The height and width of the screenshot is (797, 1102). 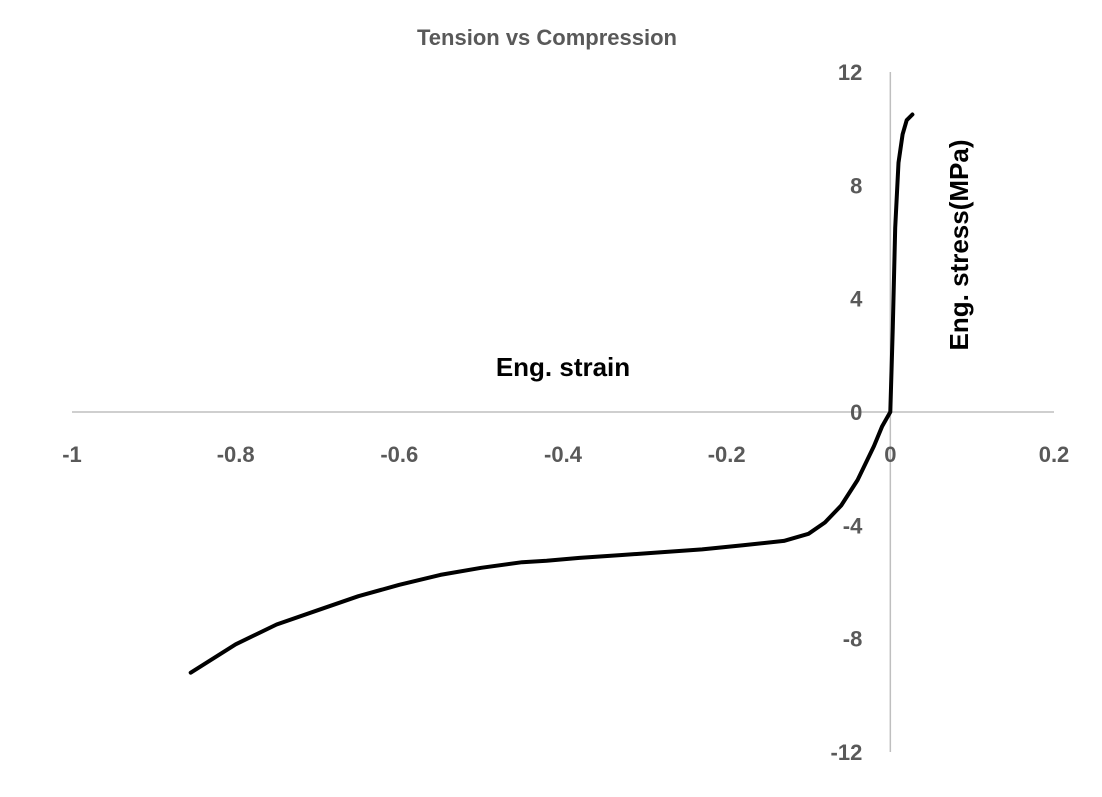 I want to click on x-tick-label: -1, so click(x=72, y=454).